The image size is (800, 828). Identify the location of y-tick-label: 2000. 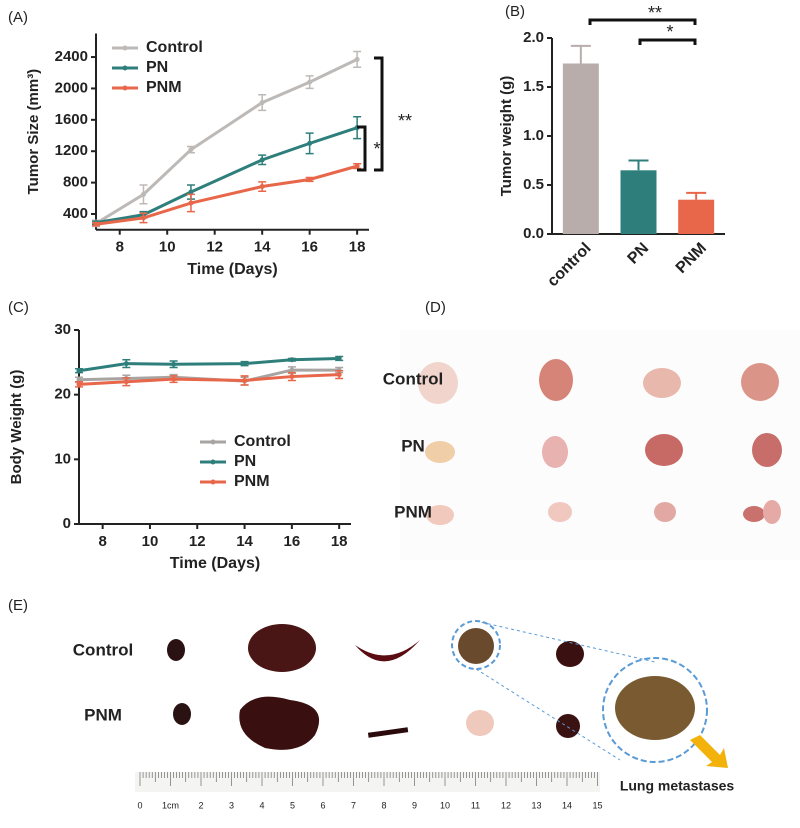
(71, 87).